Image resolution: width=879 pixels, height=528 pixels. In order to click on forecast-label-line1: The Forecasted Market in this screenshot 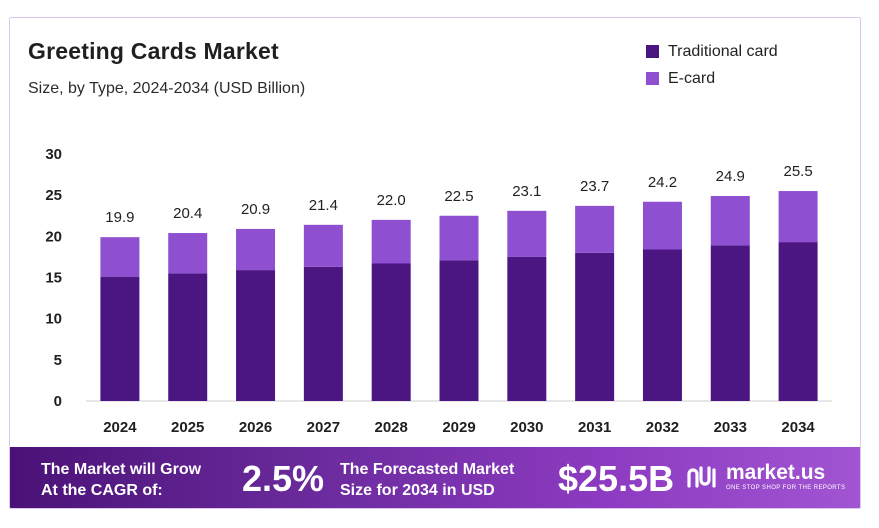, I will do `click(427, 469)`.